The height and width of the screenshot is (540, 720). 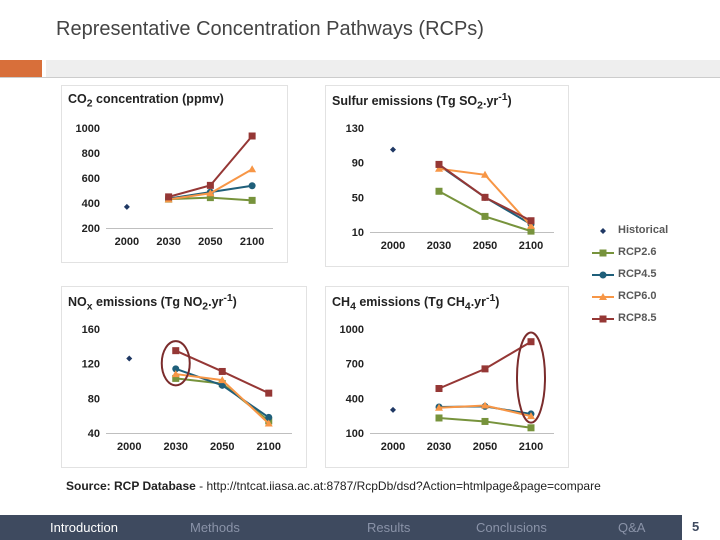 I want to click on legend-label: RCP4.5, so click(x=637, y=274).